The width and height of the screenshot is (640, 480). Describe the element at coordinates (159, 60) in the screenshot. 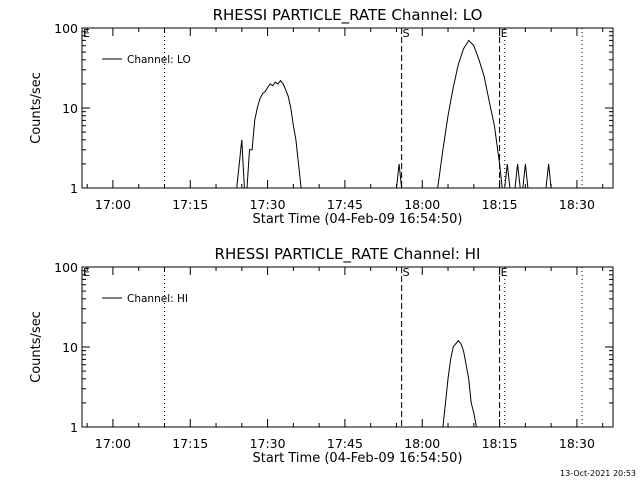

I see `legend-label: Channel: LO` at that location.